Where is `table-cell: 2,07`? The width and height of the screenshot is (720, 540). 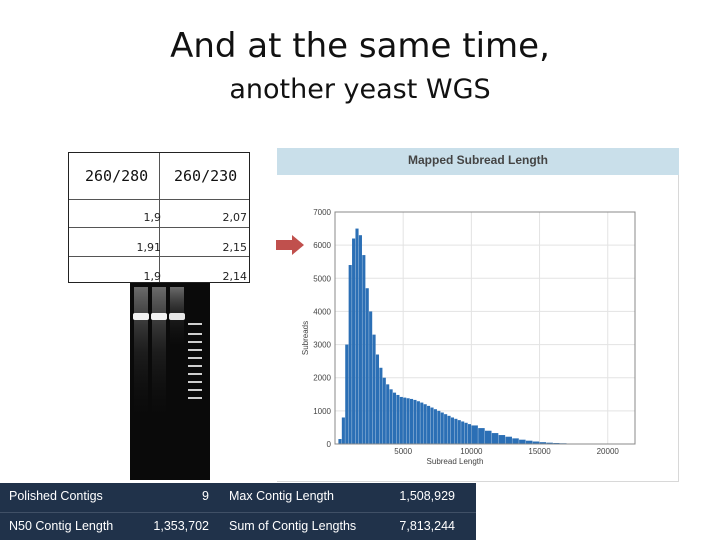
table-cell: 2,07 is located at coordinates (235, 217).